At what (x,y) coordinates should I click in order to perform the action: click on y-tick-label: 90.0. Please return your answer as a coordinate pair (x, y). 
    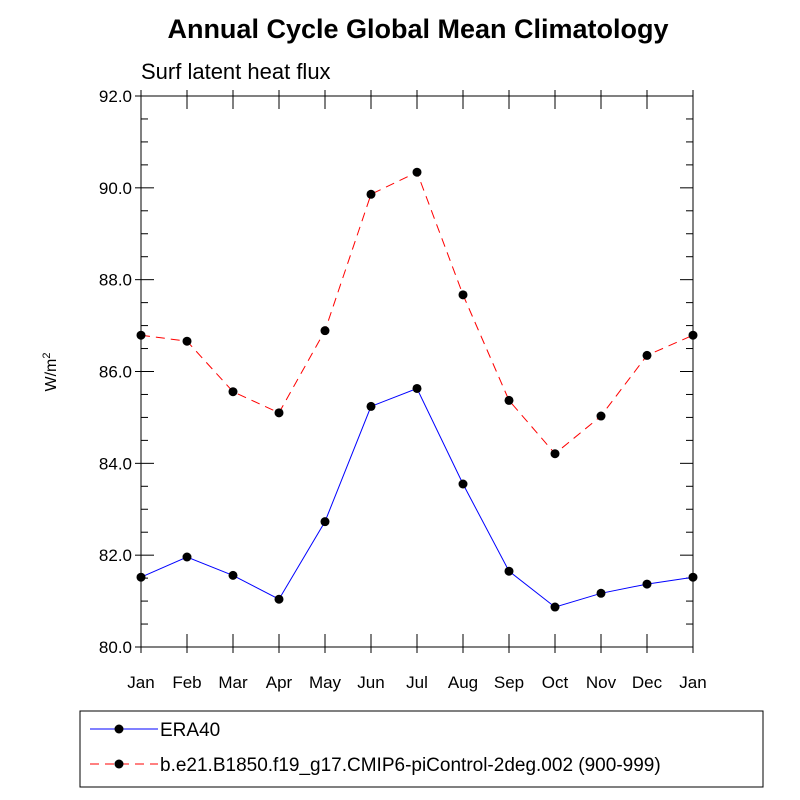
    Looking at the image, I should click on (115, 188).